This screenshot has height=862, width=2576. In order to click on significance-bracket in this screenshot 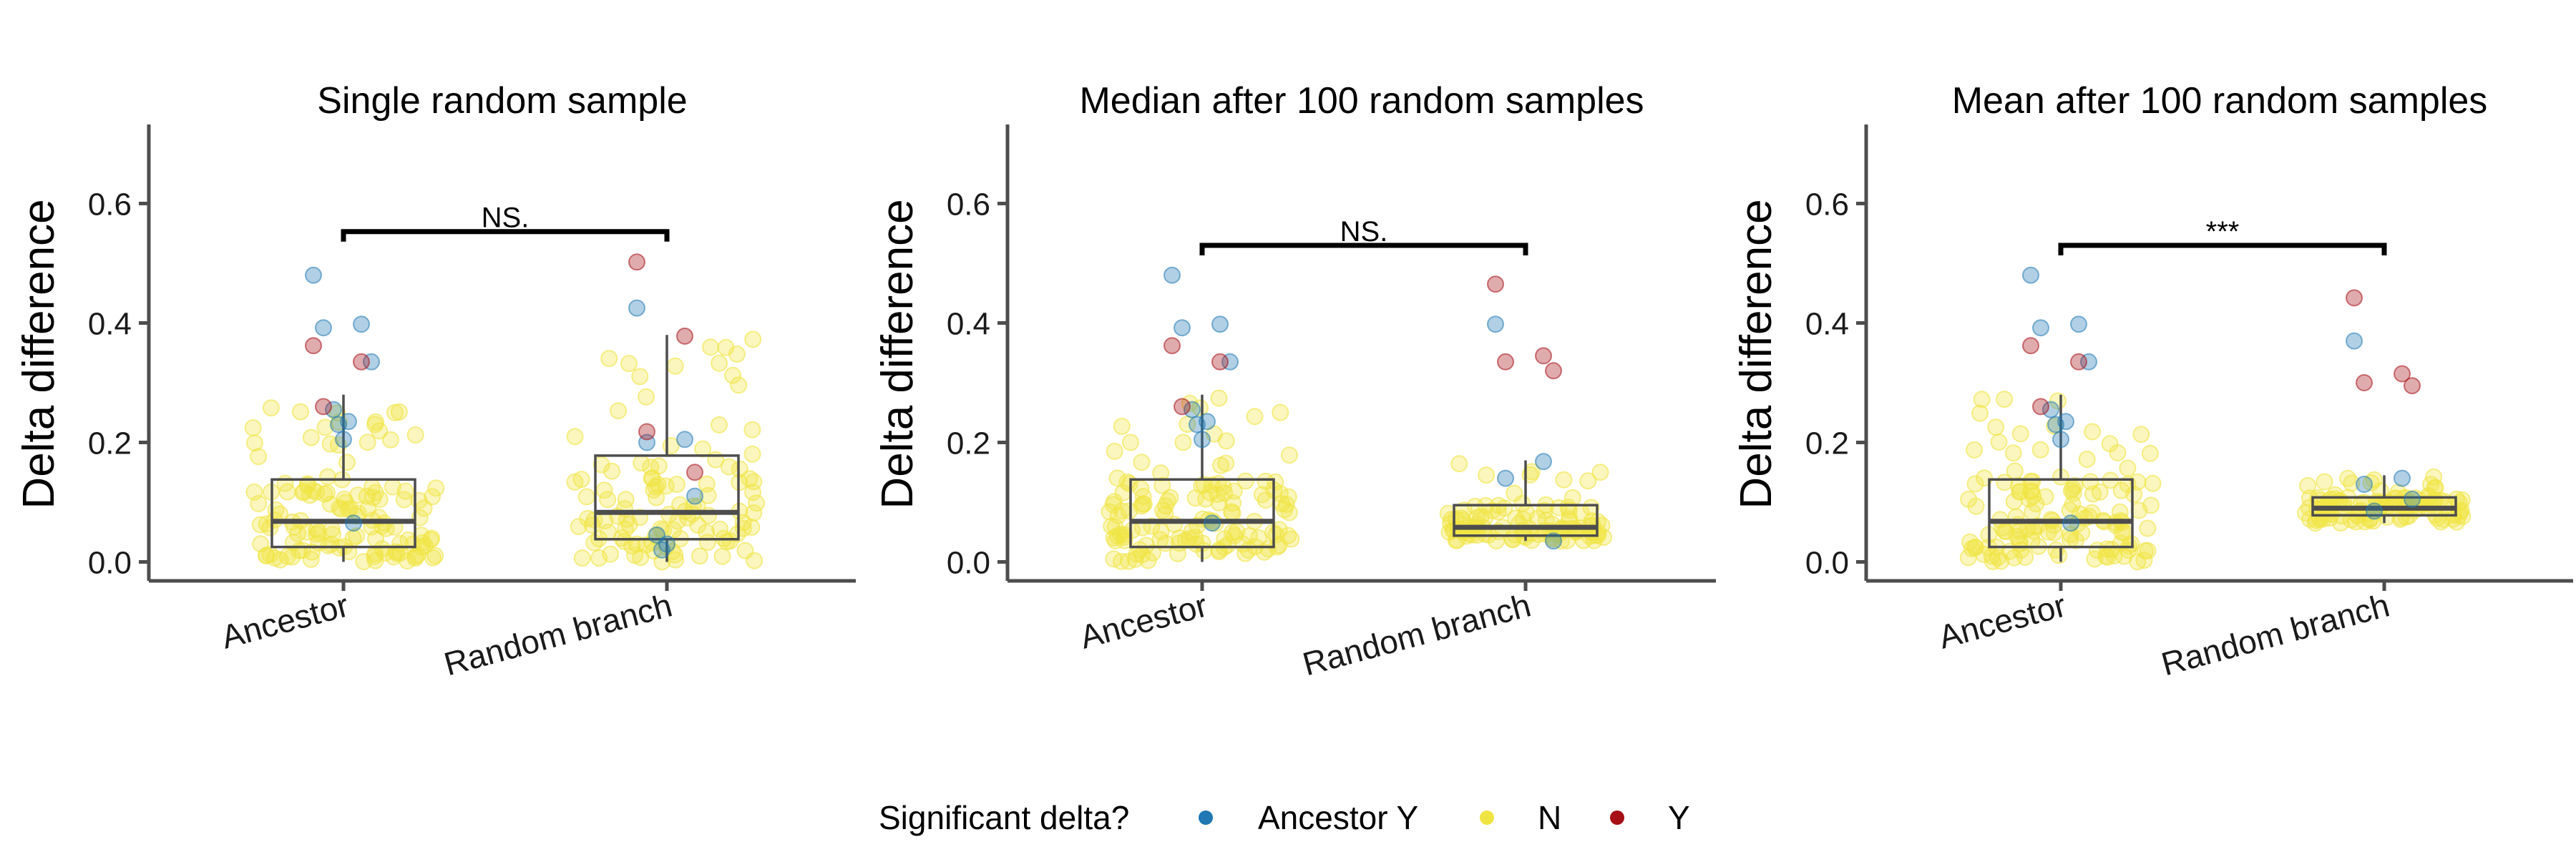, I will do `click(2222, 249)`.